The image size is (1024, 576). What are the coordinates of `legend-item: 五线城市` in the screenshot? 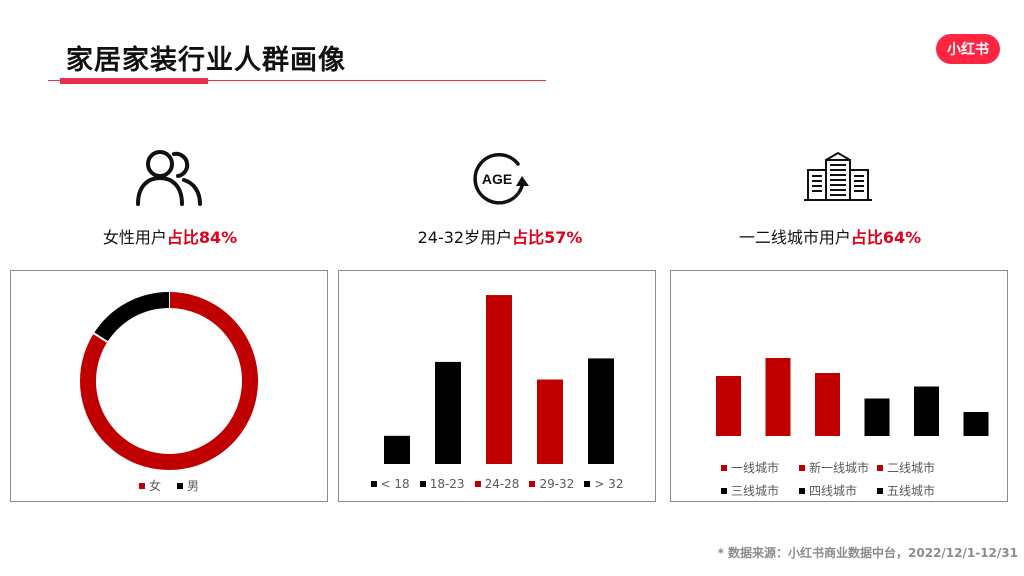 It's located at (915, 490).